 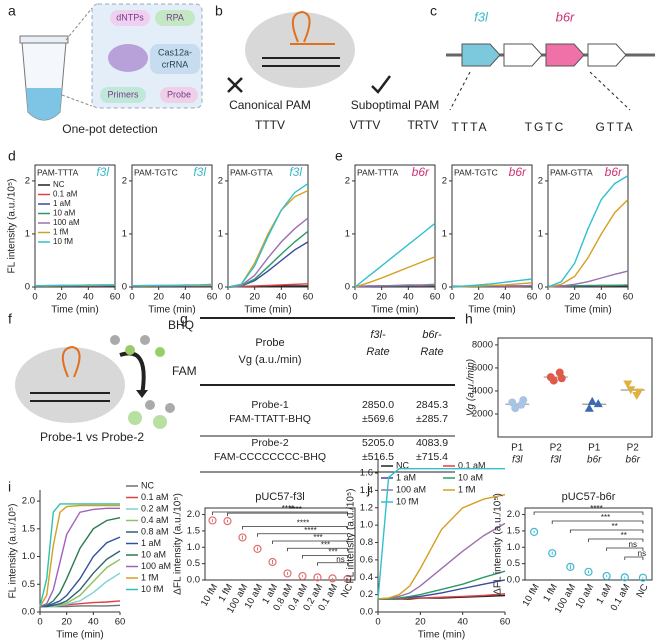 What do you see at coordinates (540, 233) in the screenshot?
I see `y-tick-label: 1` at bounding box center [540, 233].